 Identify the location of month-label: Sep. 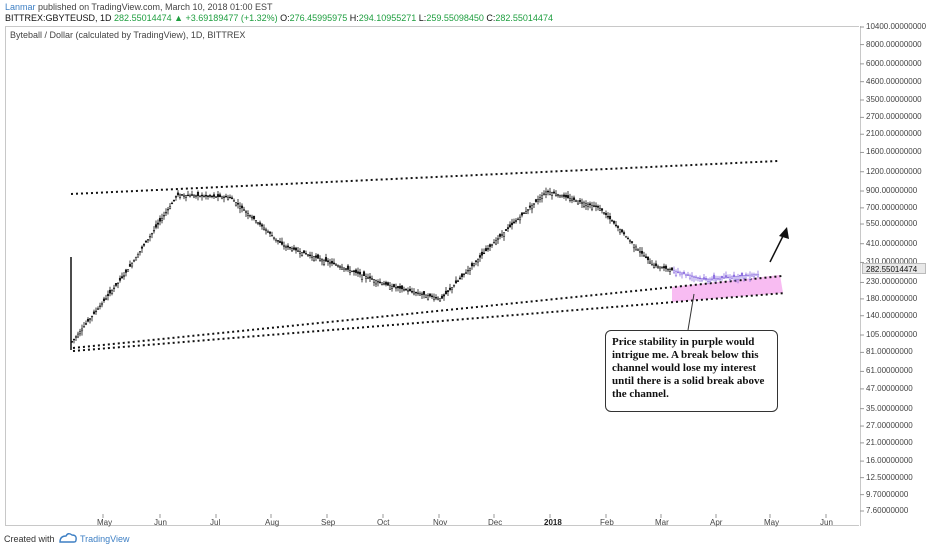
(328, 522).